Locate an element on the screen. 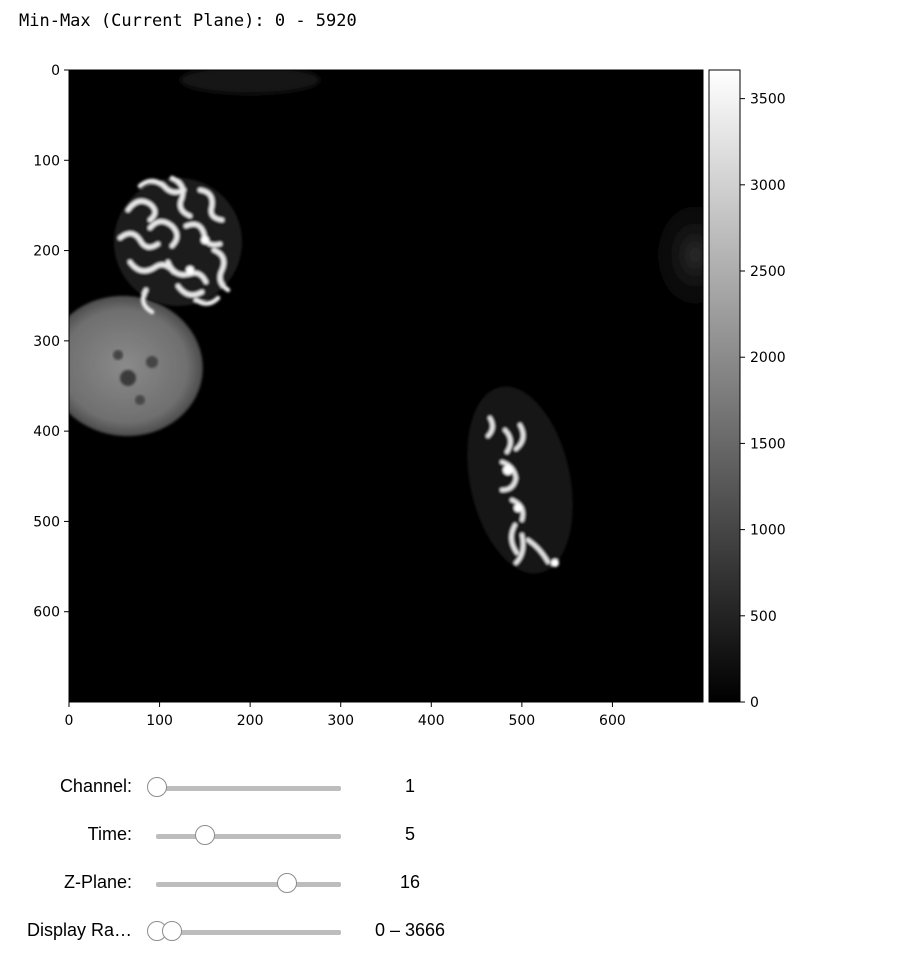  colorbar-tick-label: 2000 is located at coordinates (768, 358).